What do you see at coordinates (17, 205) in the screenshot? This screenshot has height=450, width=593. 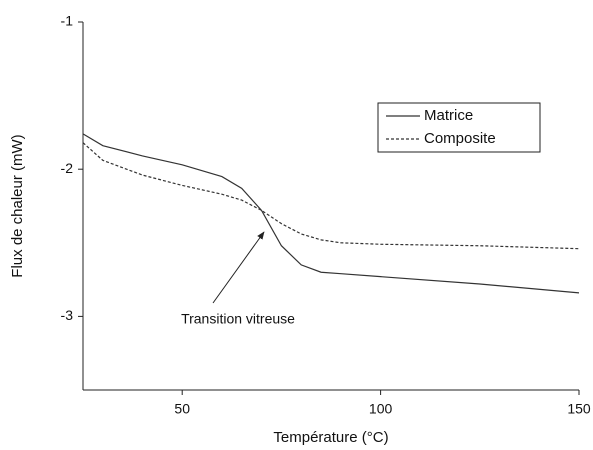 I see `y-axis-title: Flux de chaleur (mW)` at bounding box center [17, 205].